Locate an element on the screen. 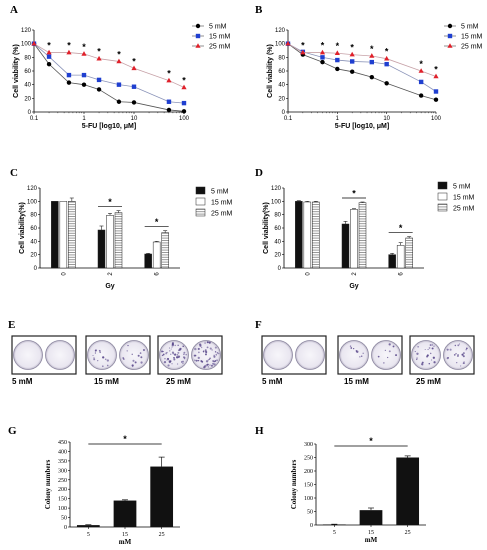  plate-label-f-25mm: 25 mM is located at coordinates (428, 381).